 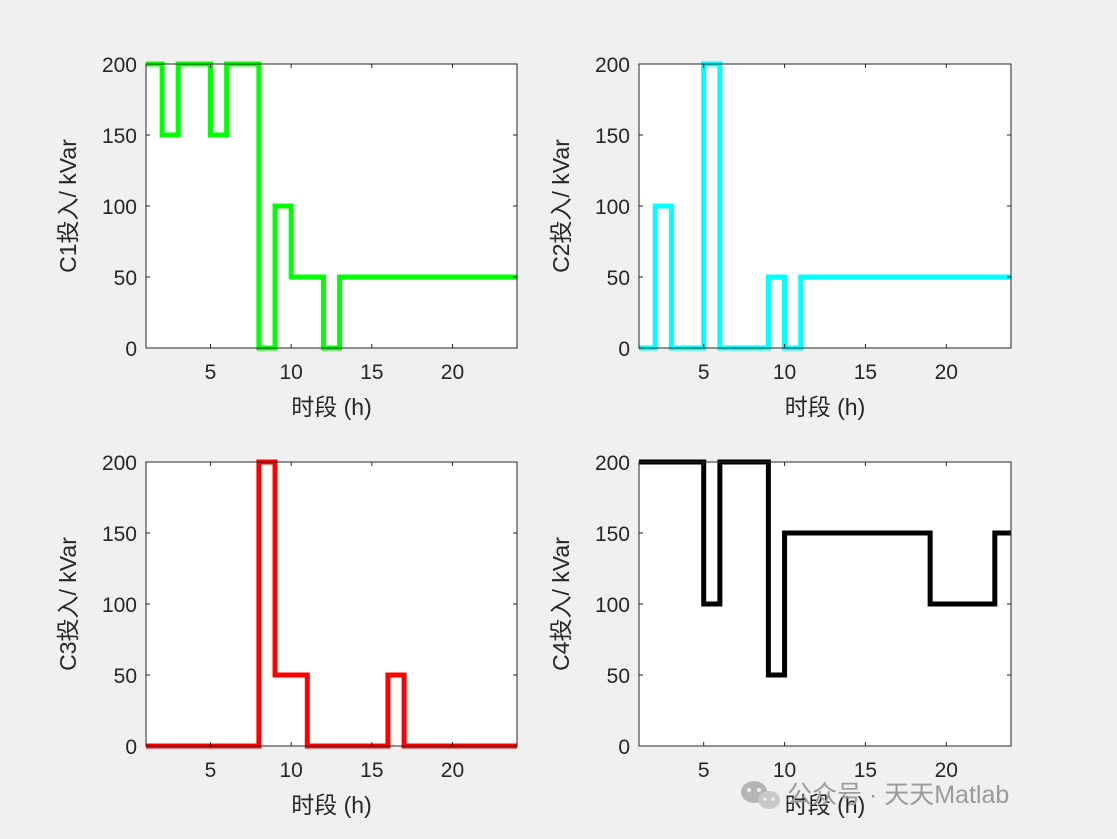 I want to click on watermark: 公众号 · 天天Matlab, so click(x=875, y=795).